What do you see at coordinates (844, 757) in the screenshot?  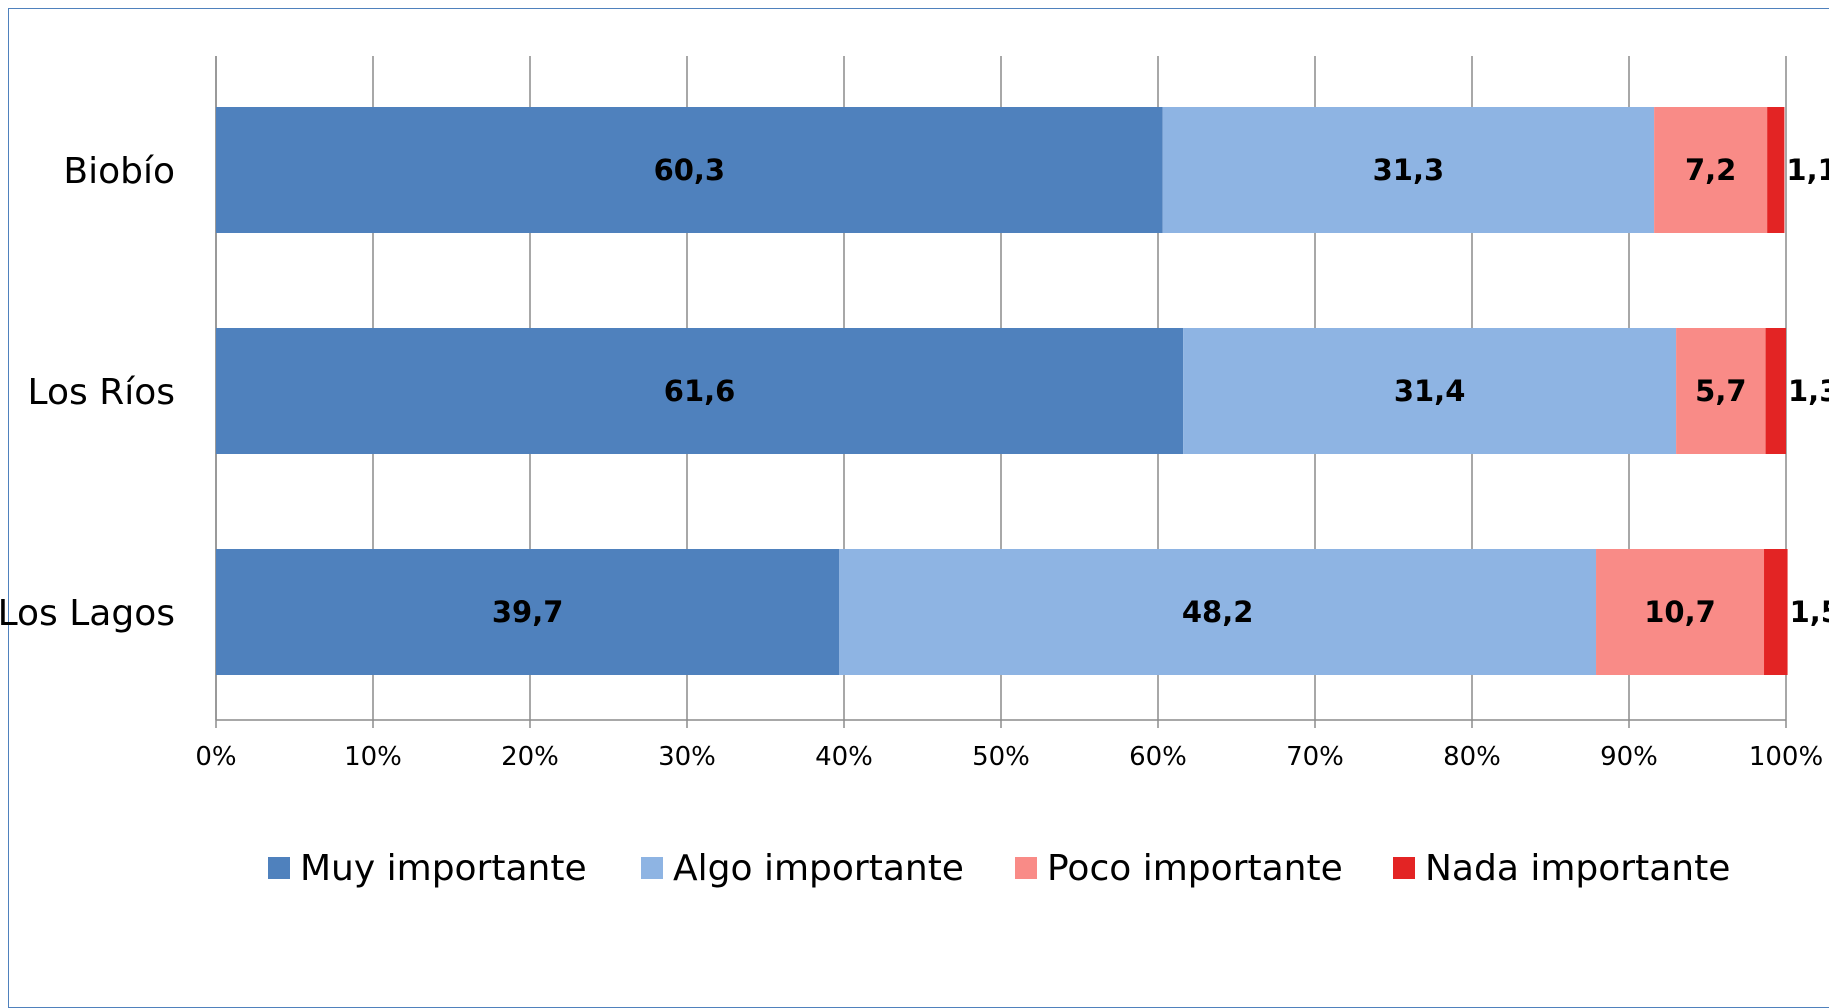 I see `x-tick-label: 40%` at bounding box center [844, 757].